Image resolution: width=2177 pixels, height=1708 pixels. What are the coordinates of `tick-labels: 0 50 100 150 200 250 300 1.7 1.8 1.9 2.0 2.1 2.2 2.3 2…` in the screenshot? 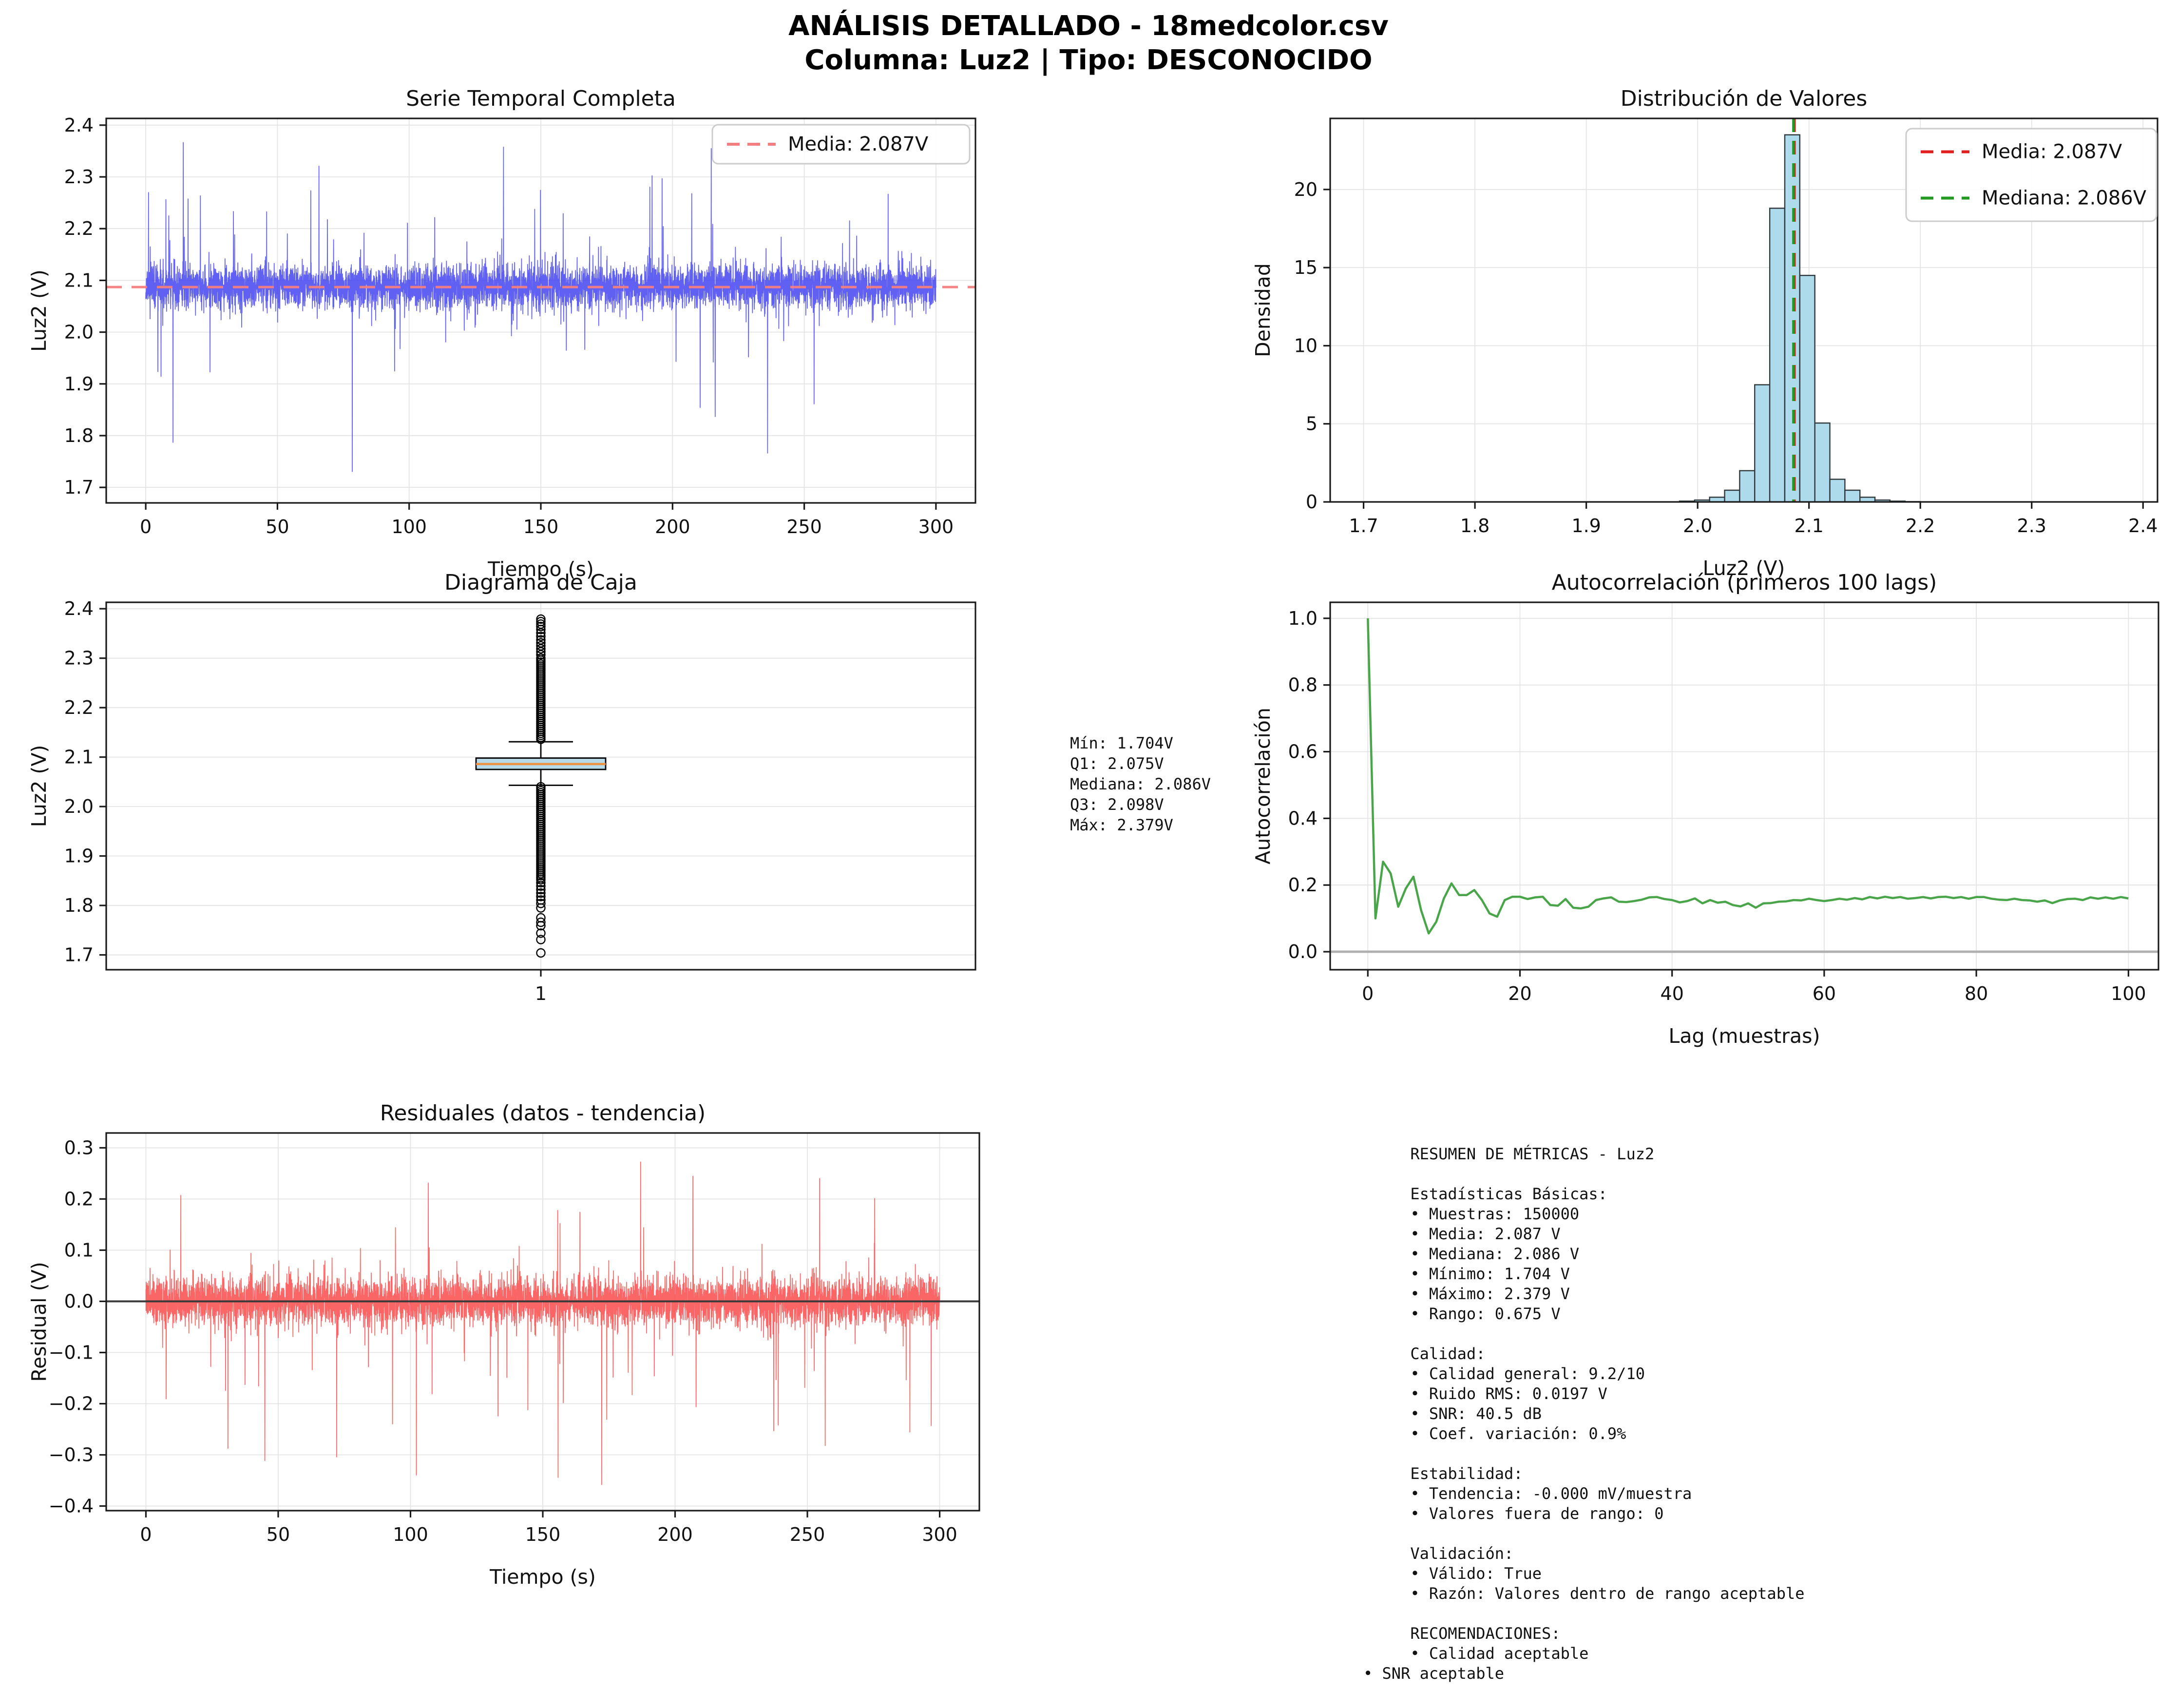 It's located at (509, 326).